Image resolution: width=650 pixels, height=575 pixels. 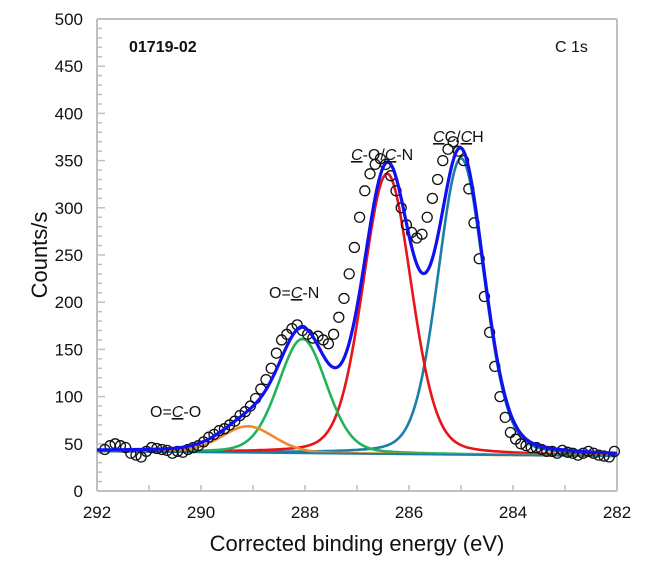 What do you see at coordinates (374, 155) in the screenshot?
I see `label-text: -O/` at bounding box center [374, 155].